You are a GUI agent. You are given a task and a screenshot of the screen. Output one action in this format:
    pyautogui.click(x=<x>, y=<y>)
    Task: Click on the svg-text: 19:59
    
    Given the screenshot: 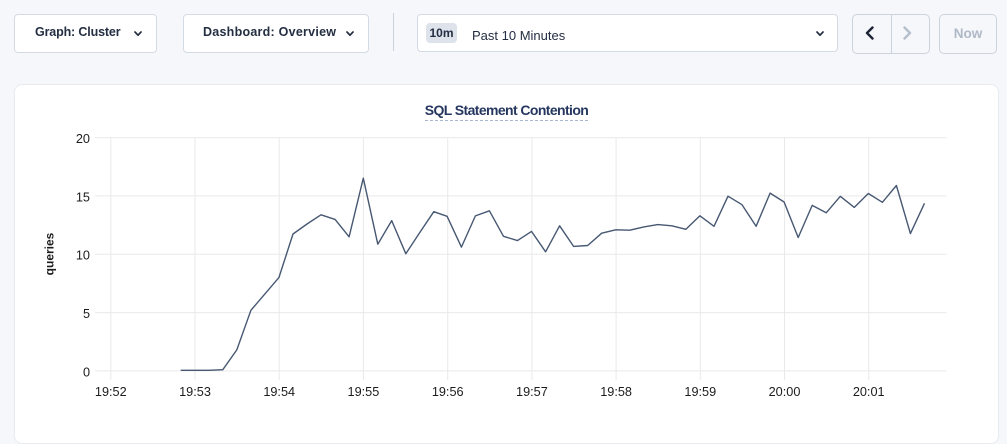 What is the action you would take?
    pyautogui.click(x=700, y=392)
    